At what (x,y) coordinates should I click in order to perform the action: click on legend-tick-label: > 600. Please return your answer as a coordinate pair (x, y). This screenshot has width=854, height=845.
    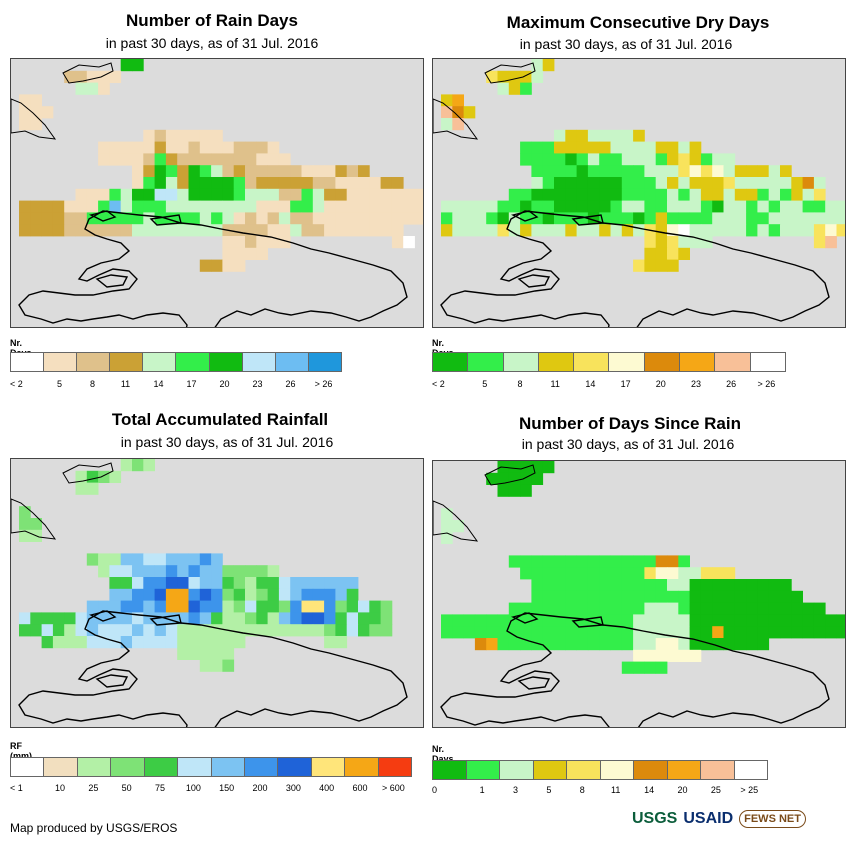
    Looking at the image, I should click on (393, 788).